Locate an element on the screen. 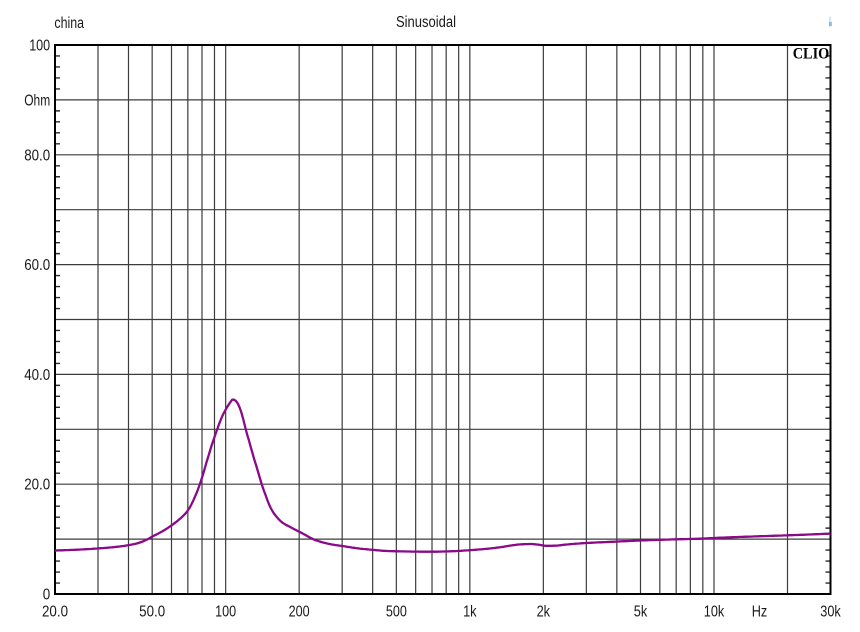  svg-text: china is located at coordinates (69, 23).